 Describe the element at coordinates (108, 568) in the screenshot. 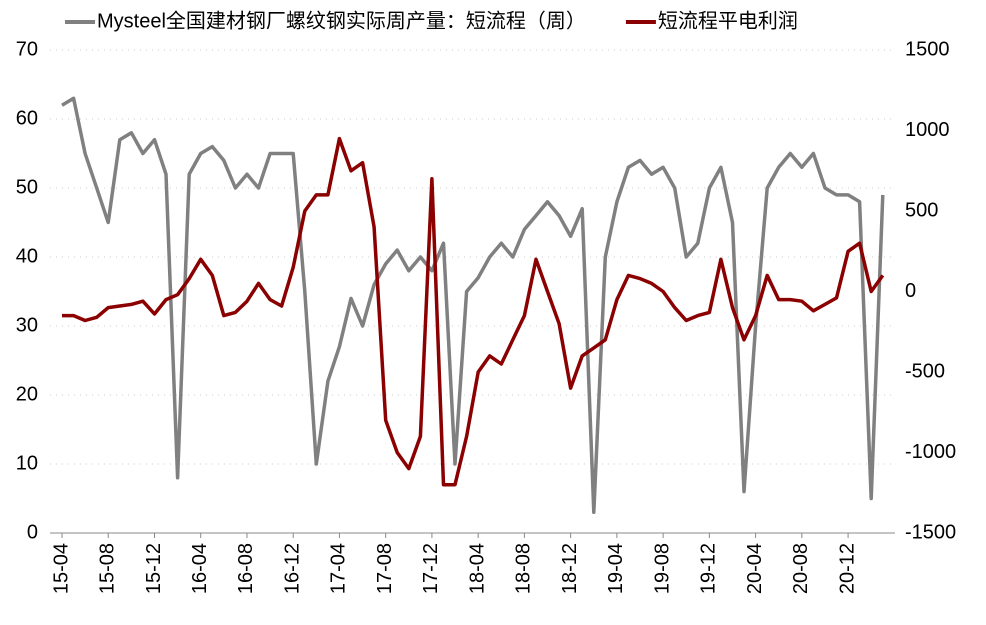

I see `x-tick-label: 15-08` at that location.